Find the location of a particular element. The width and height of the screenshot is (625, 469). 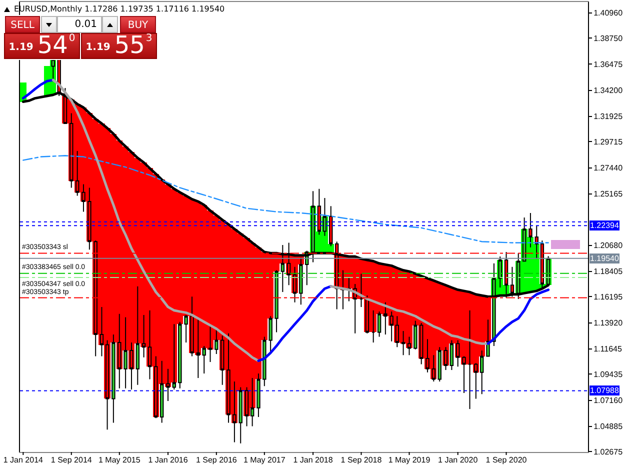

y-tick-label: 1.02675 is located at coordinates (609, 452).